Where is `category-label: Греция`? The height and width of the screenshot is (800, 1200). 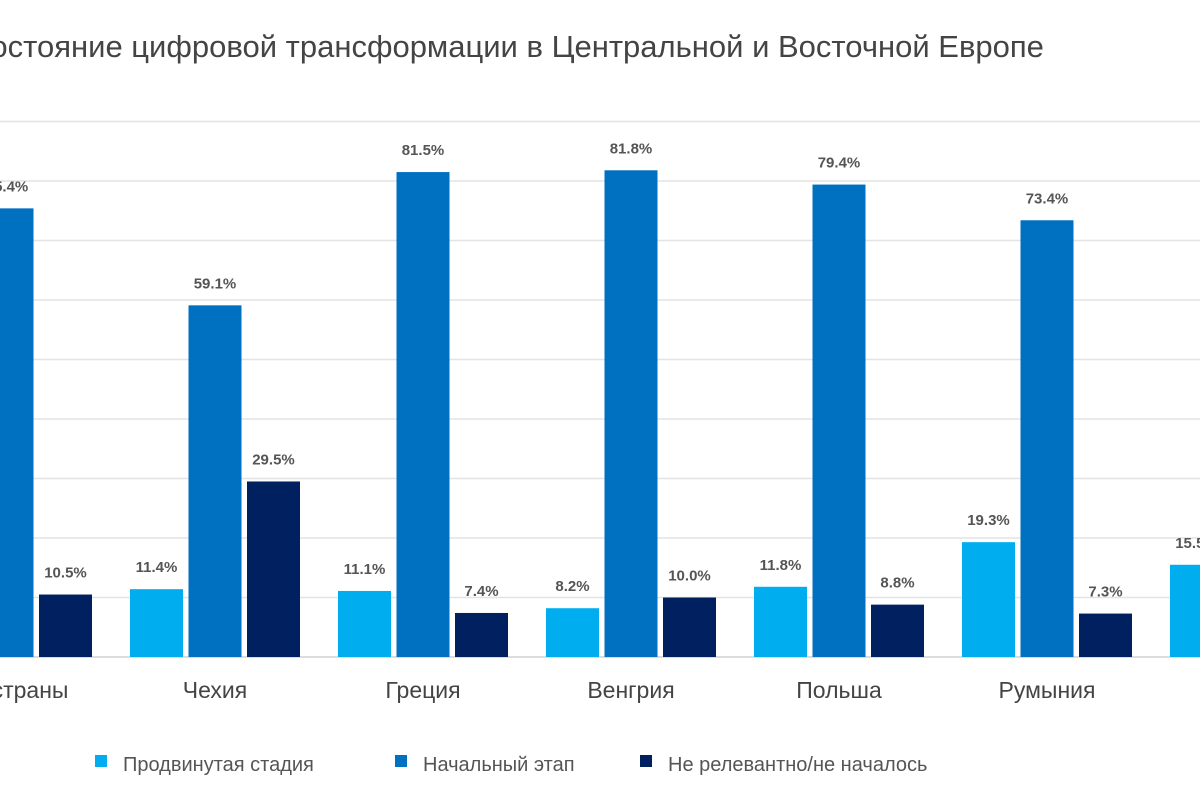
category-label: Греция is located at coordinates (422, 690).